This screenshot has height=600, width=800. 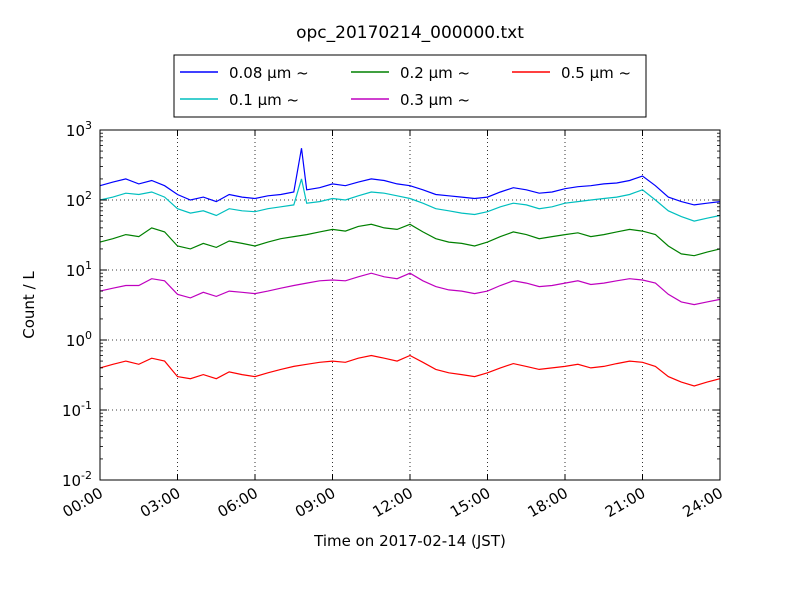 What do you see at coordinates (625, 502) in the screenshot?
I see `x-tick-label: 21:00` at bounding box center [625, 502].